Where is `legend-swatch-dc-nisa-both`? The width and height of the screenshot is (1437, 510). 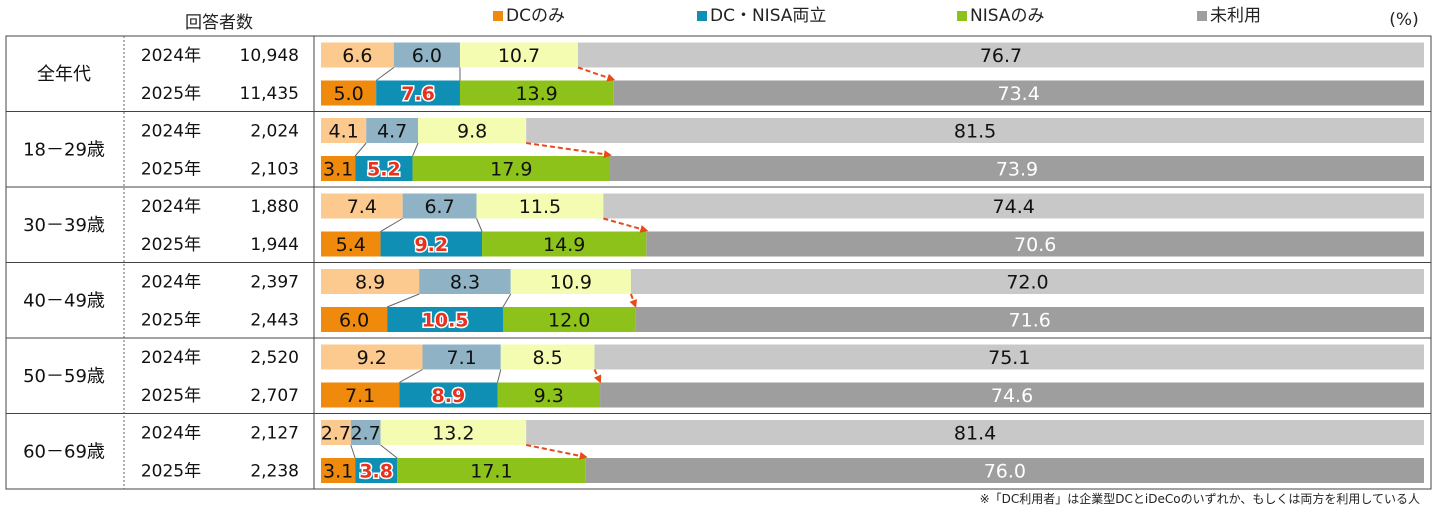 legend-swatch-dc-nisa-both is located at coordinates (702, 16).